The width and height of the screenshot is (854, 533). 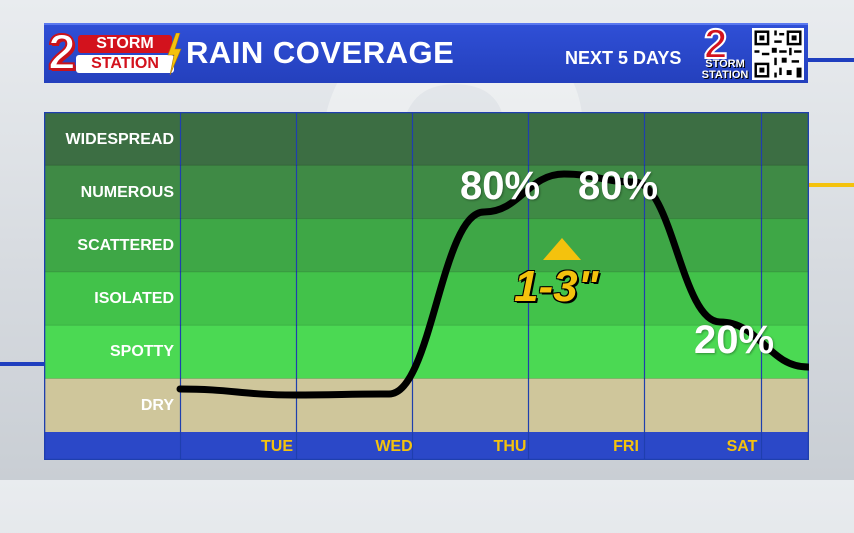 What do you see at coordinates (125, 245) in the screenshot?
I see `level-label-scattered: SCATTERED` at bounding box center [125, 245].